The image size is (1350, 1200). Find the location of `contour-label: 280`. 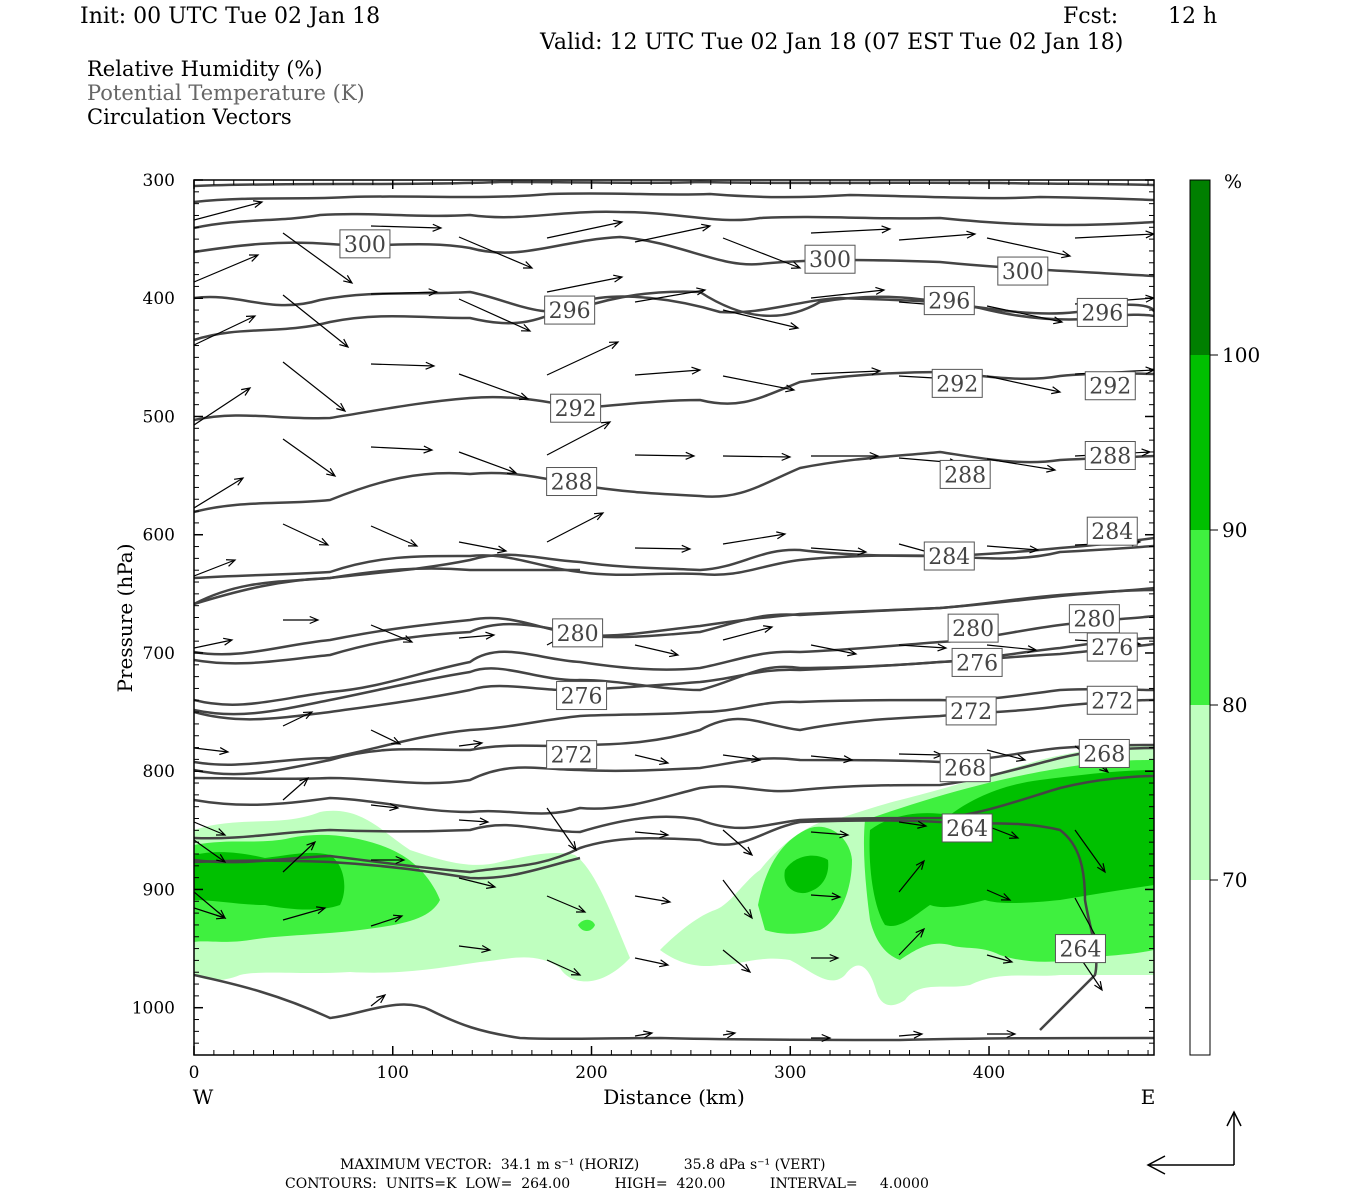

contour-label: 280 is located at coordinates (578, 634).